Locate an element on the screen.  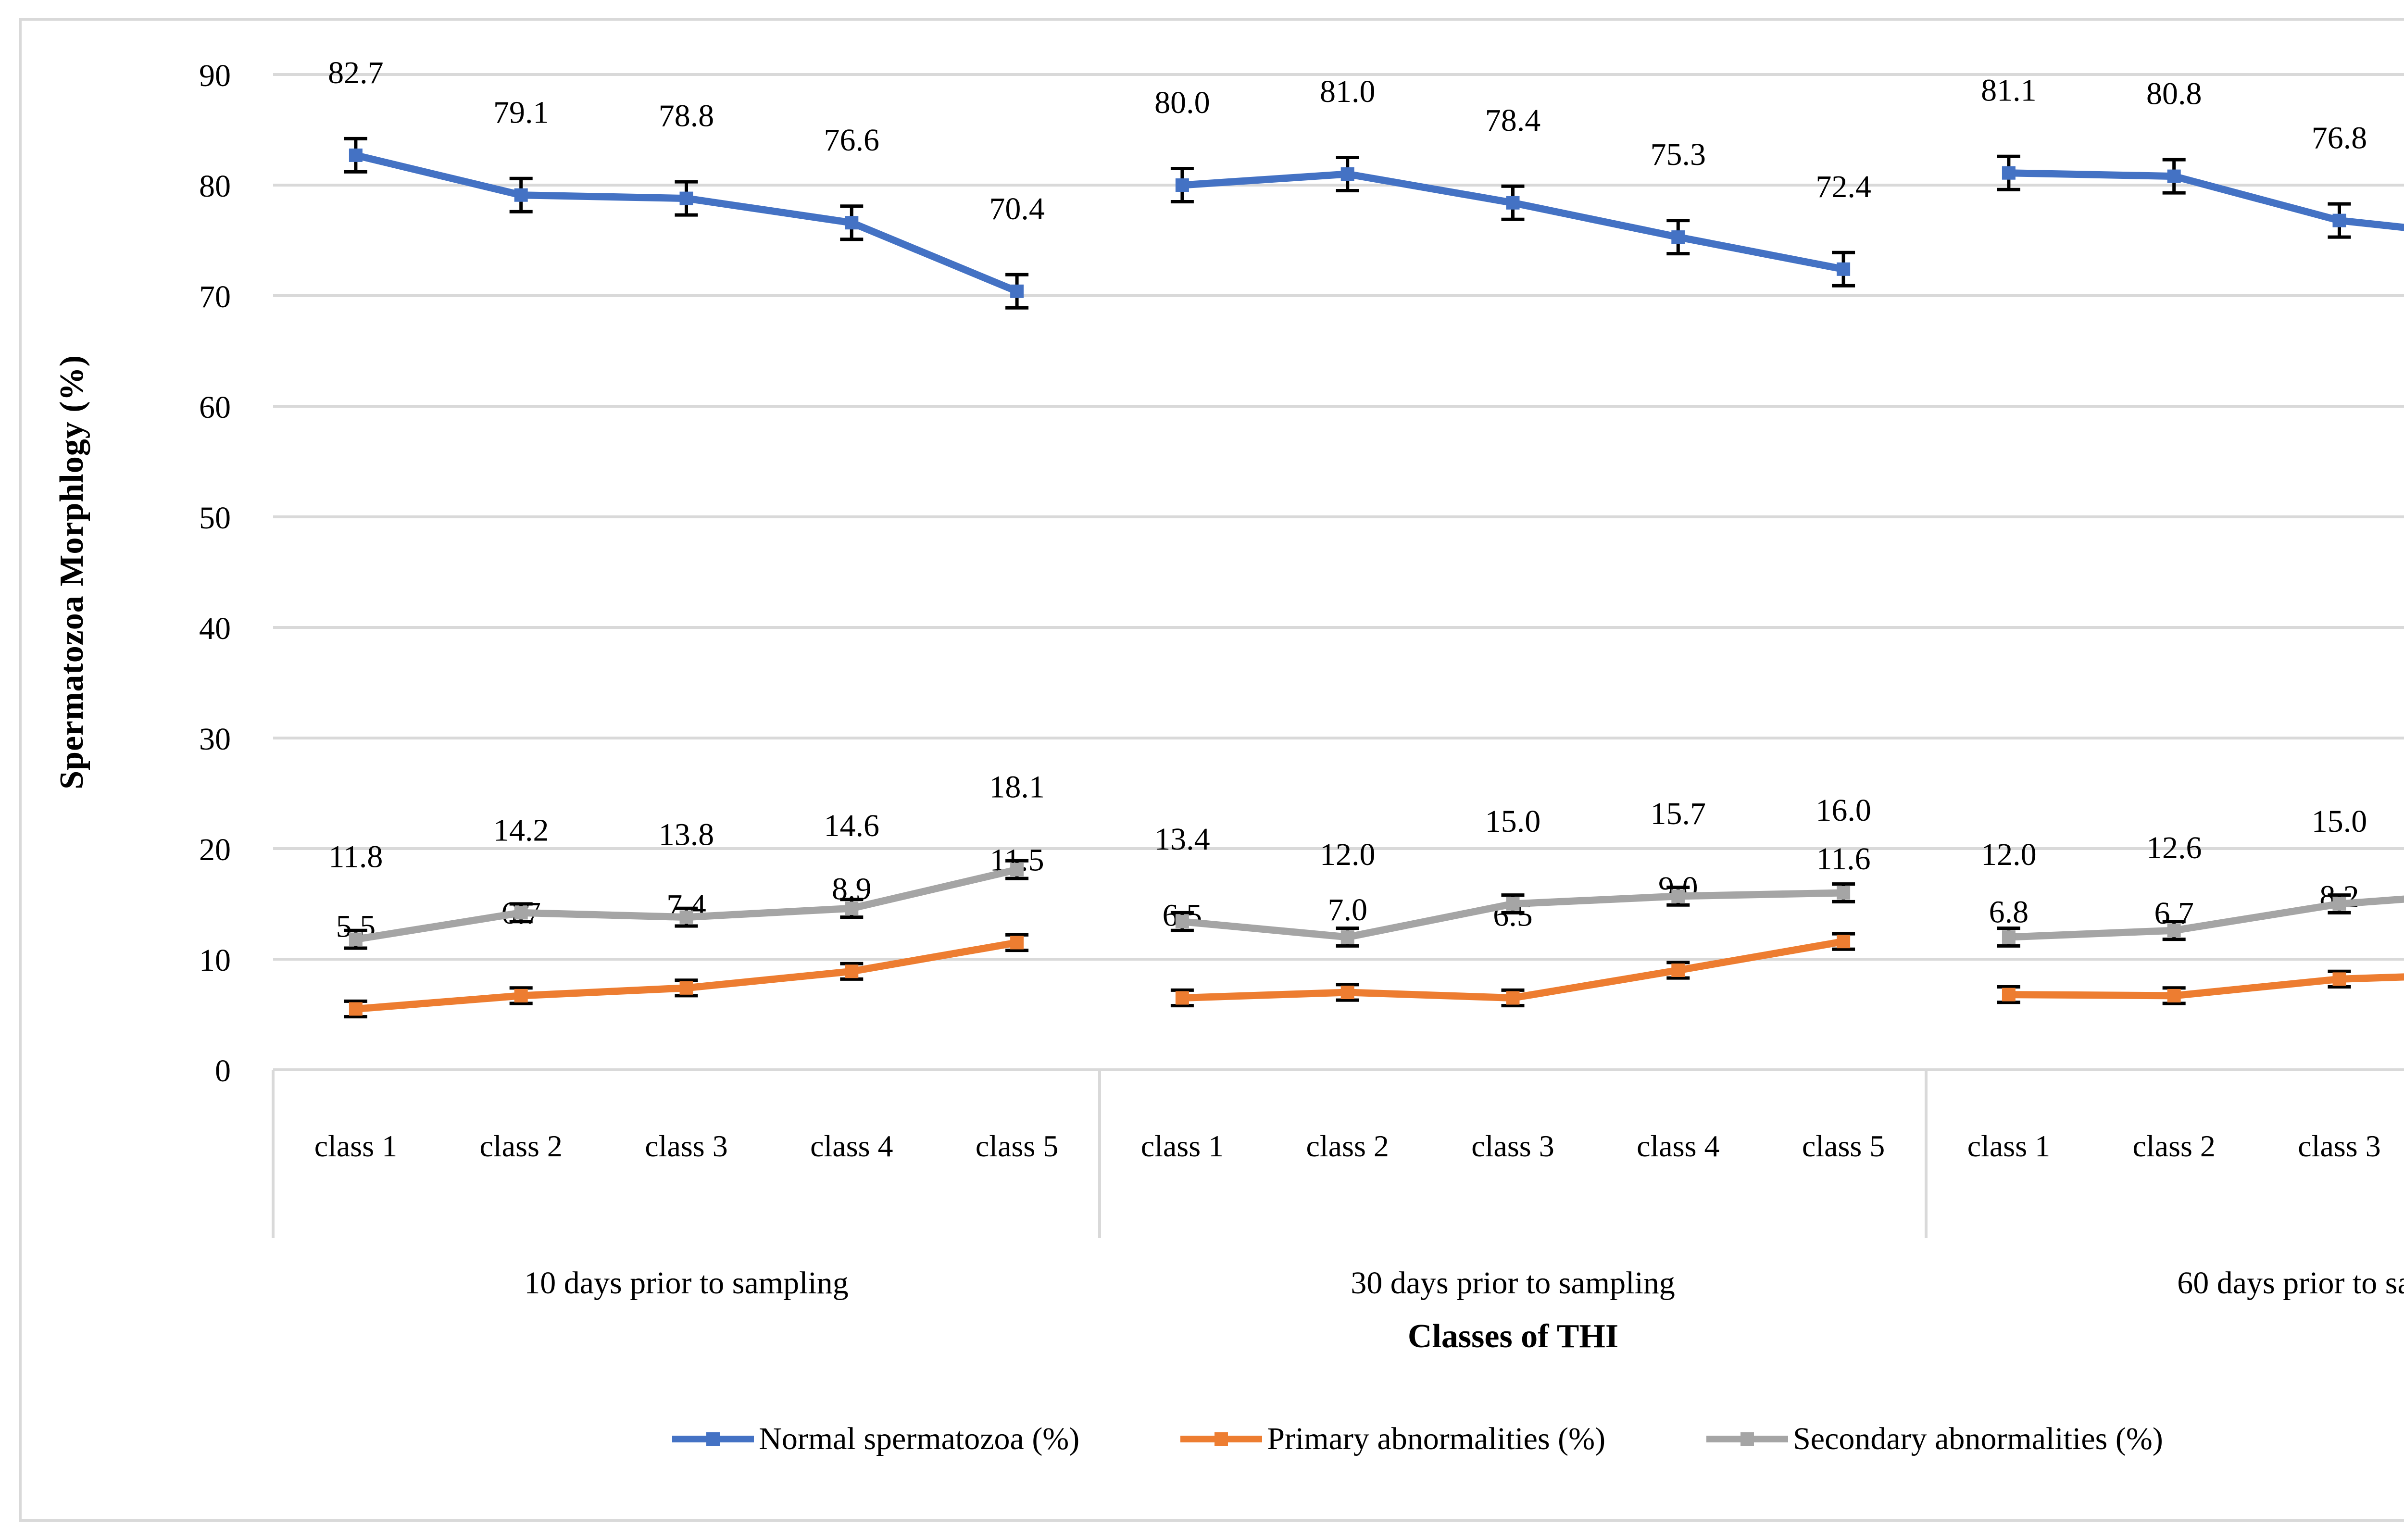
legend-label: Secondary abnormalities (%) is located at coordinates (1978, 1438).